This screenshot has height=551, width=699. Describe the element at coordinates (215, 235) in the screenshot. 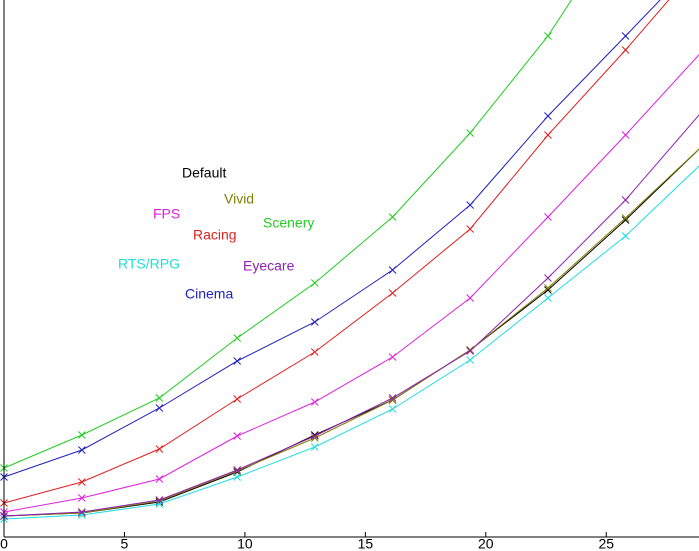

I see `legend-label: Racing` at that location.